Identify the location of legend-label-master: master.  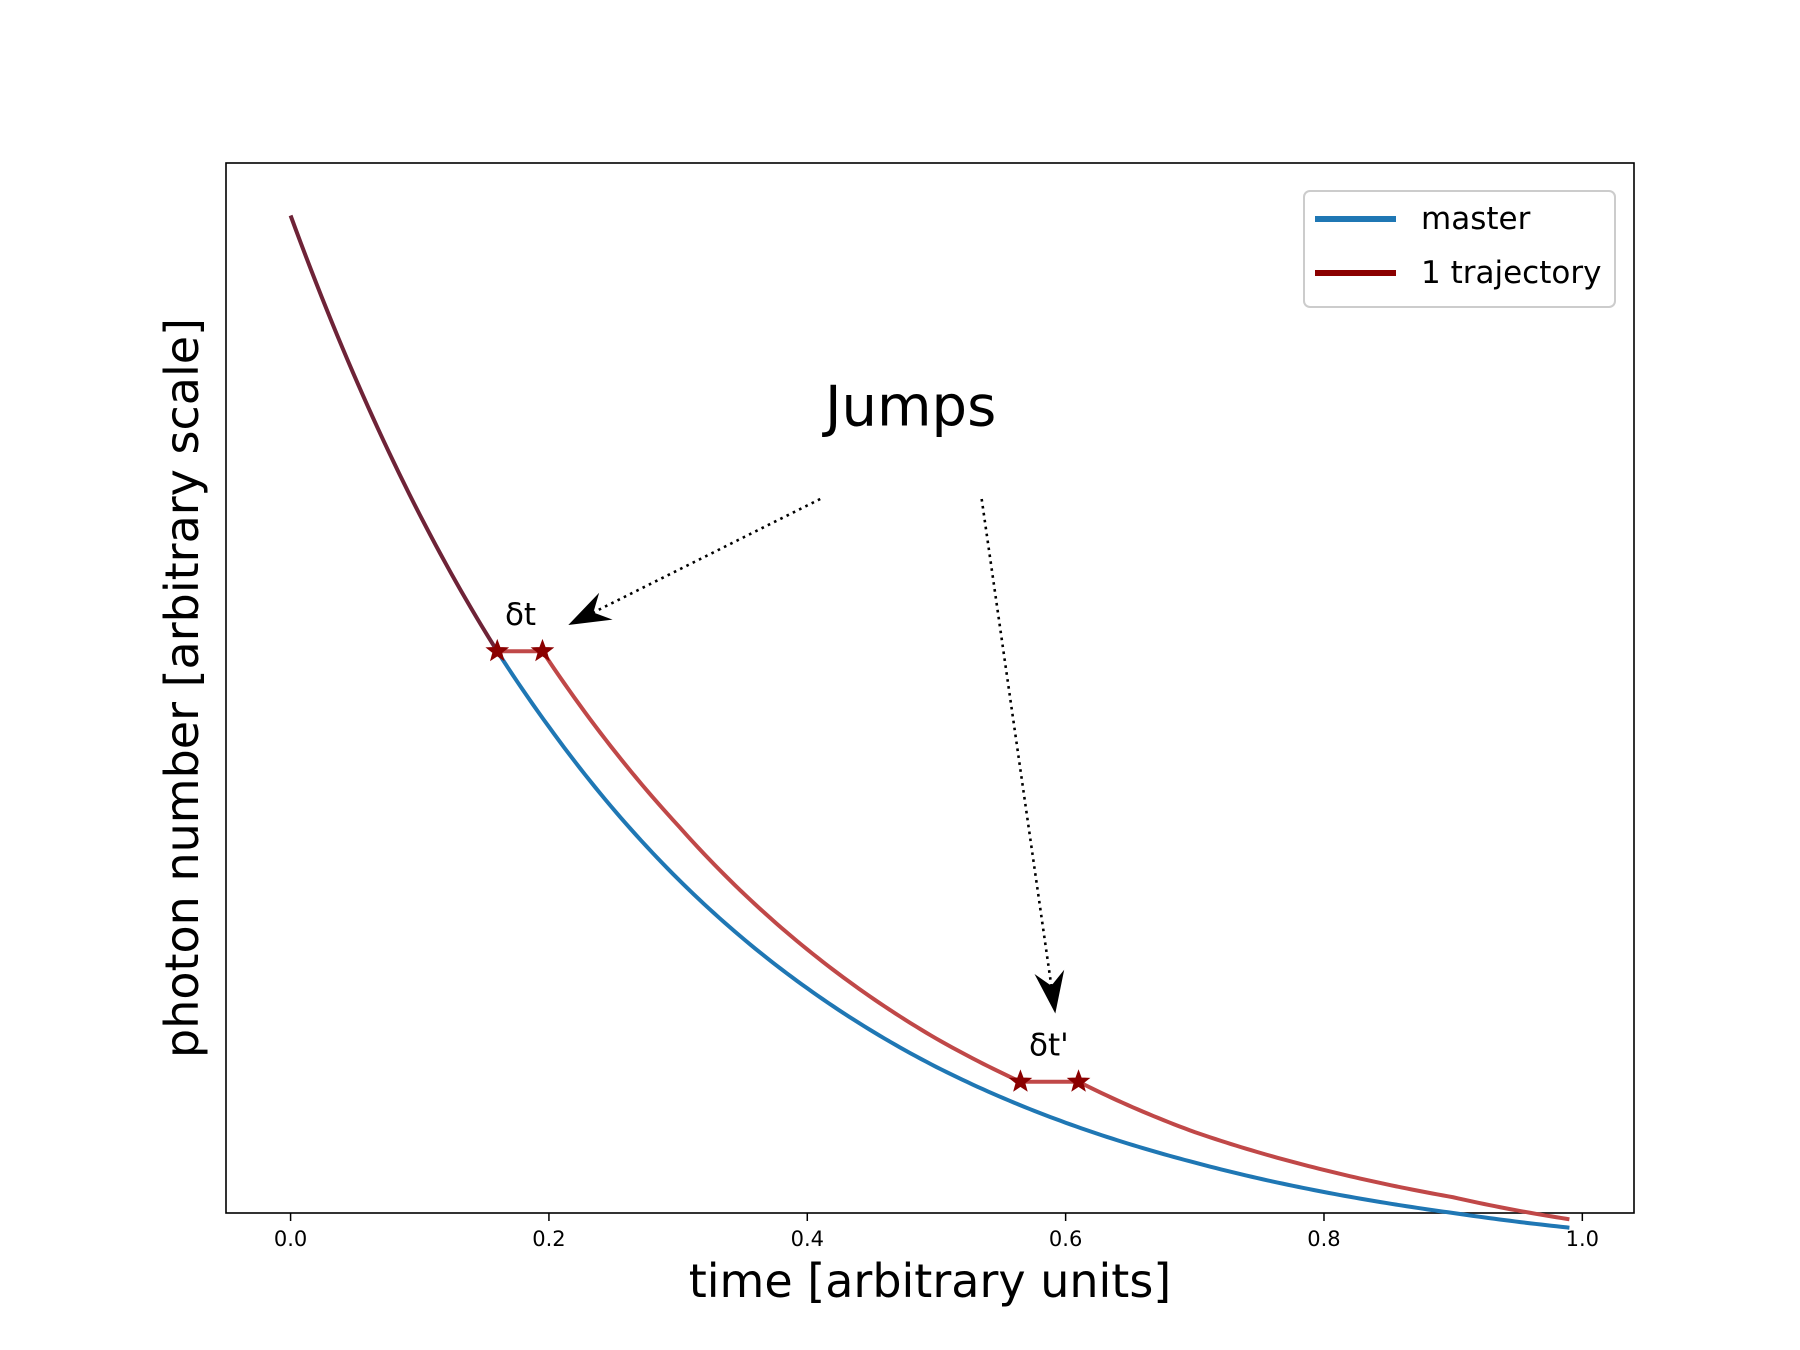
(1476, 219).